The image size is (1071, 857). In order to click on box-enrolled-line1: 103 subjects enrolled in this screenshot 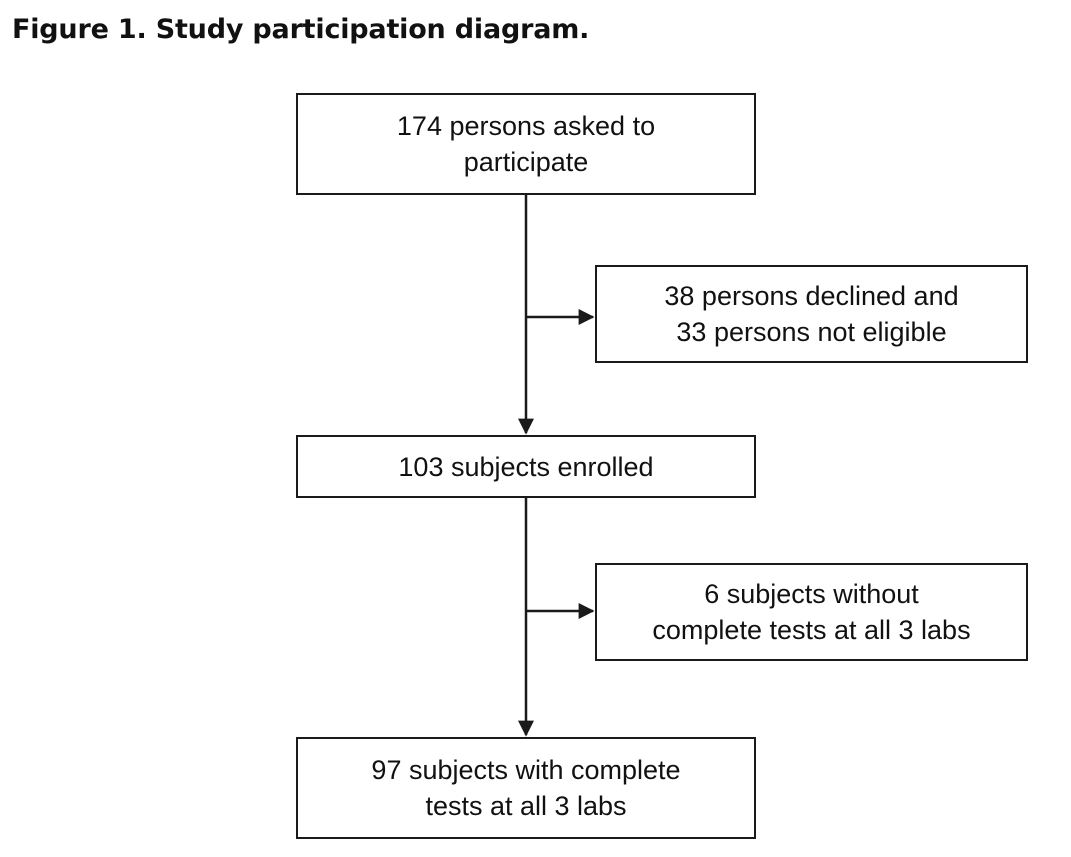, I will do `click(526, 466)`.